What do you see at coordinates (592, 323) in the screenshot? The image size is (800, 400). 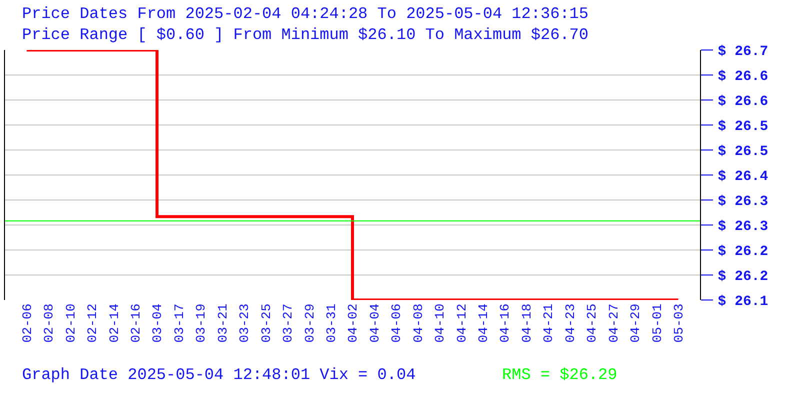 I see `x-tick-label: 04-25` at bounding box center [592, 323].